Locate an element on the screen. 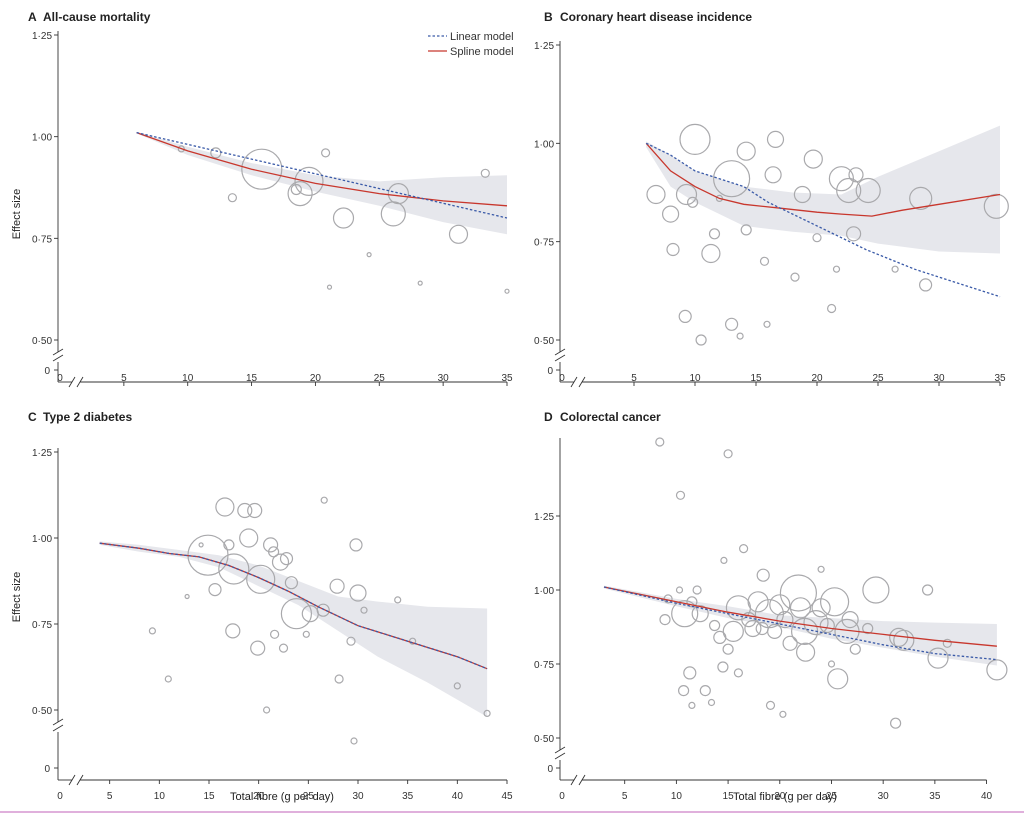 The width and height of the screenshot is (1024, 816). spline-model-line is located at coordinates (800, 616).